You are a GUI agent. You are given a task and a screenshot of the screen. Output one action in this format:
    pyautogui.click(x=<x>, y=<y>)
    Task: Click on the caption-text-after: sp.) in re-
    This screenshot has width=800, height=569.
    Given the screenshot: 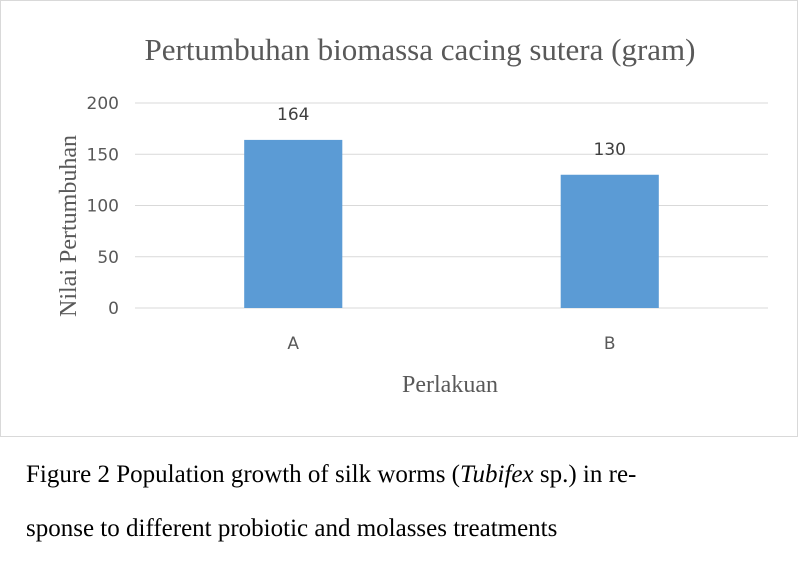 What is the action you would take?
    pyautogui.click(x=585, y=474)
    